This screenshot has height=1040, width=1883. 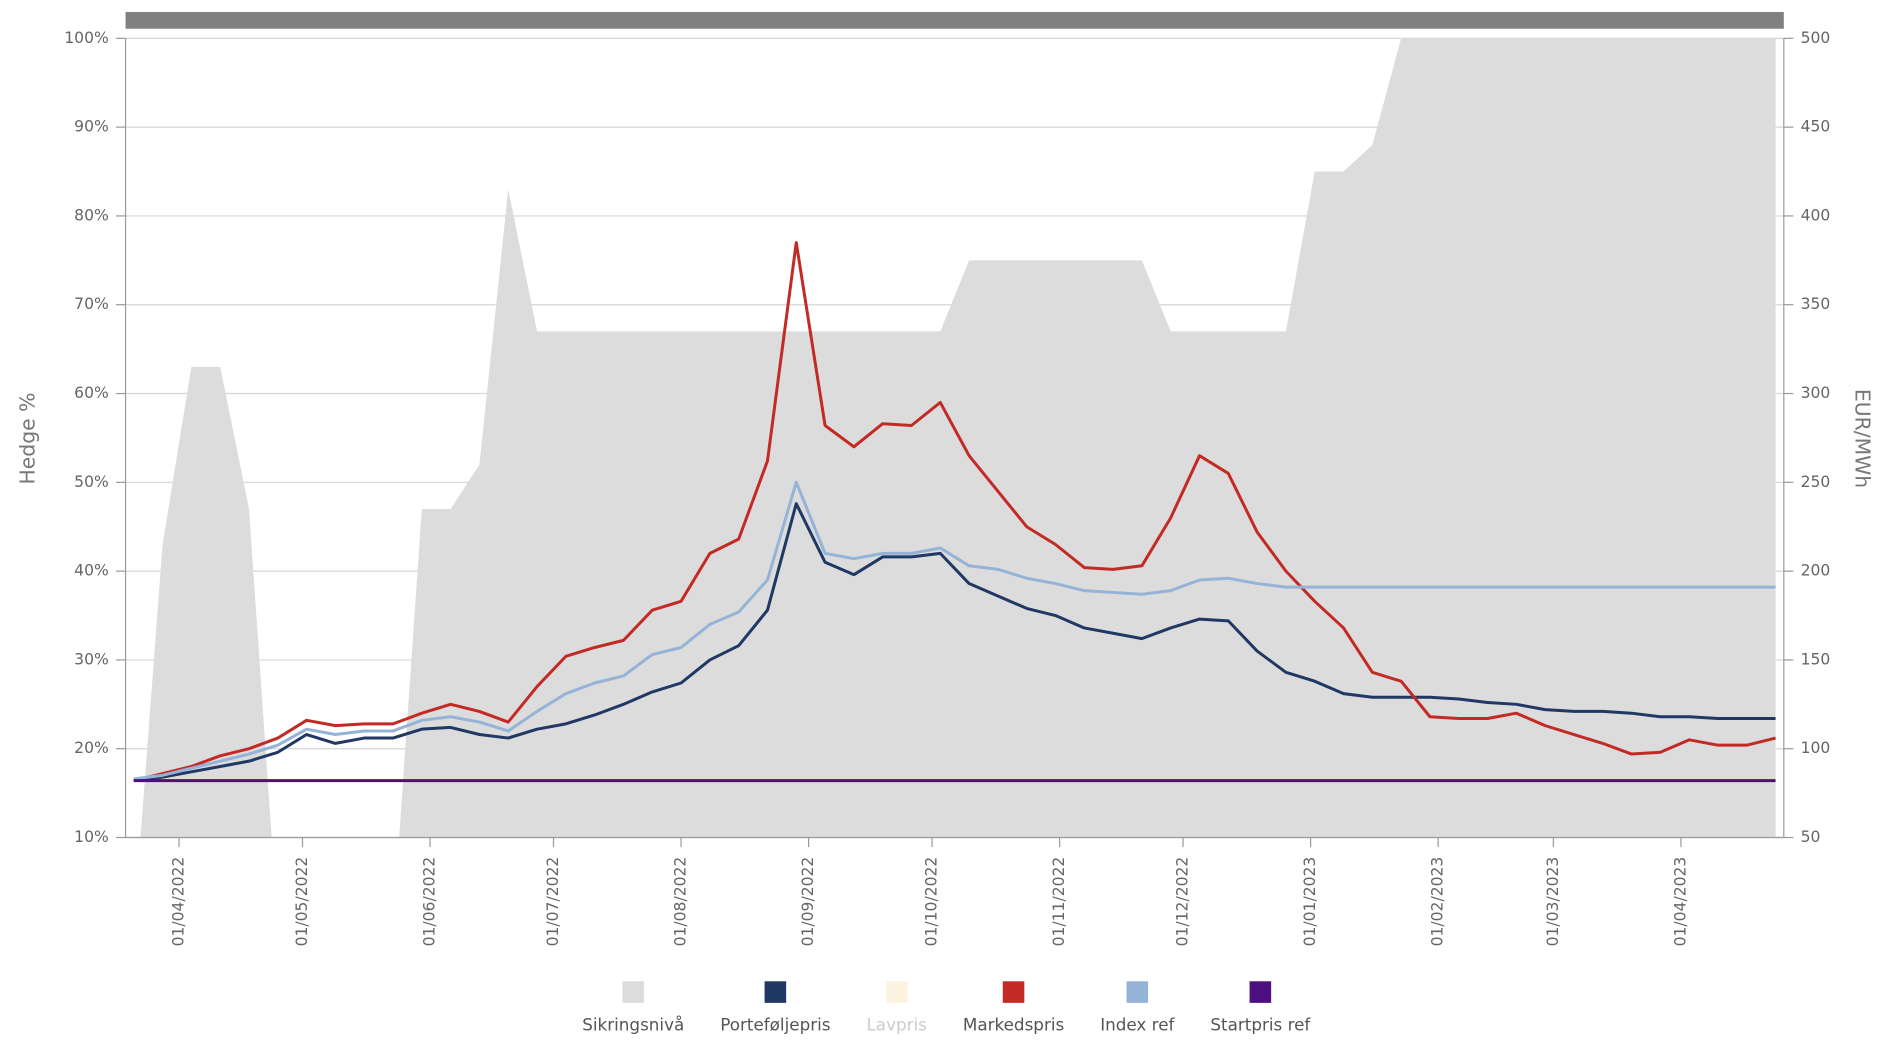 I want to click on y-tick-label: 60%, so click(x=91, y=393).